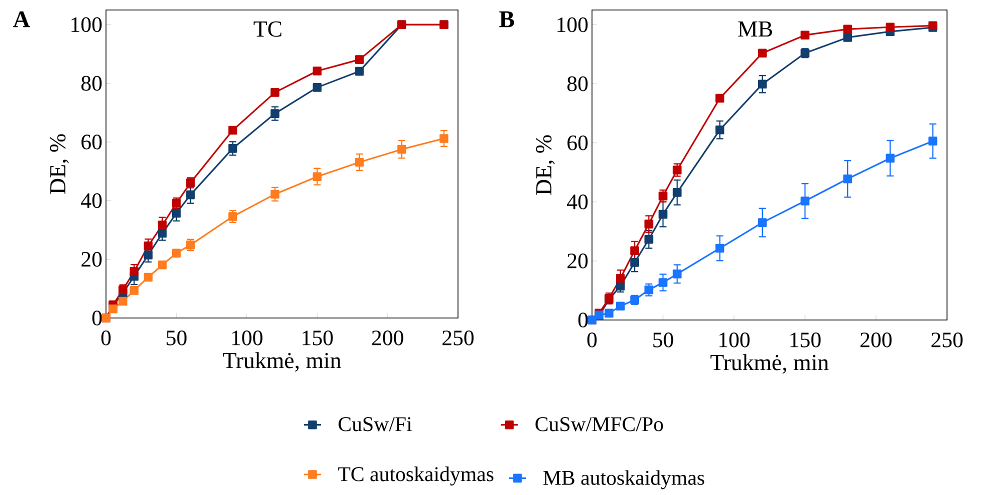 This screenshot has width=981, height=495. I want to click on chart-title: TC, so click(268, 29).